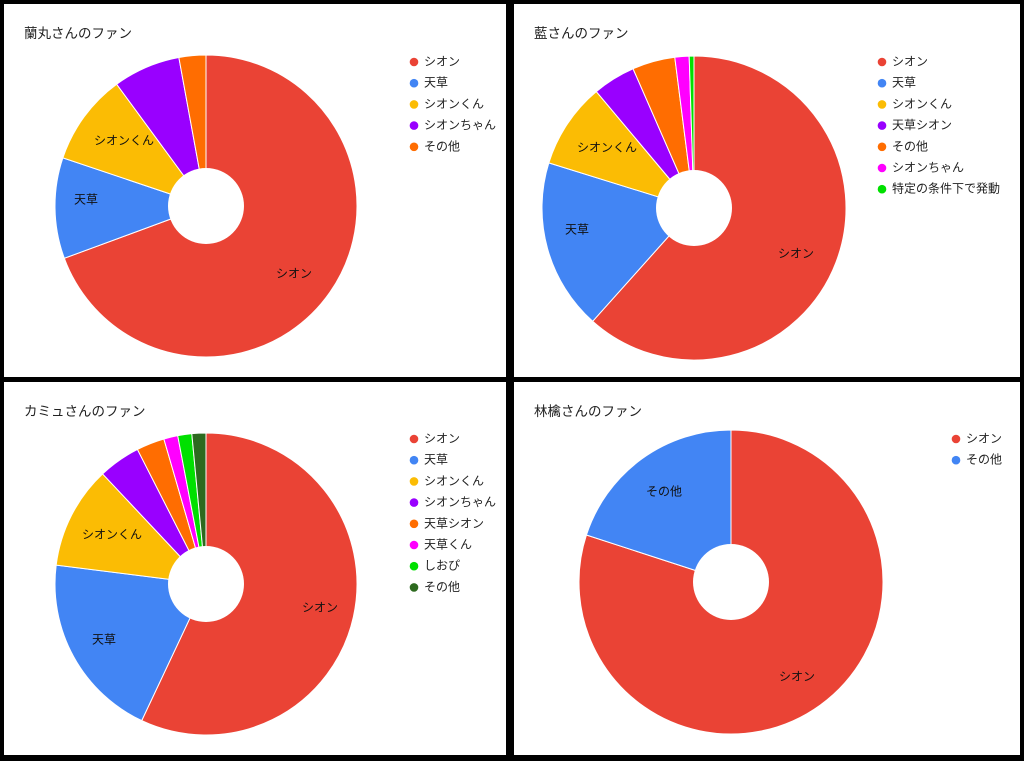 This screenshot has height=761, width=1024. I want to click on slice-label: その他, so click(664, 492).